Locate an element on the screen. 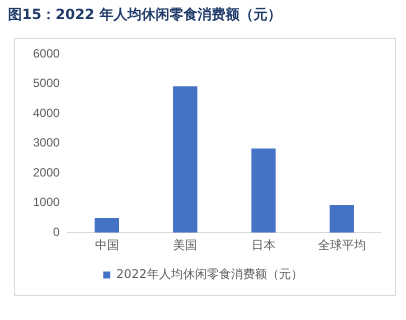  y-tick-label: 4000 is located at coordinates (46, 113).